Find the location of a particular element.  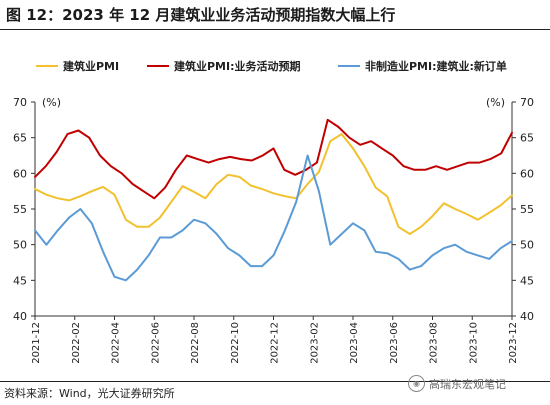

legend-swatch-business-expectation is located at coordinates (158, 66).